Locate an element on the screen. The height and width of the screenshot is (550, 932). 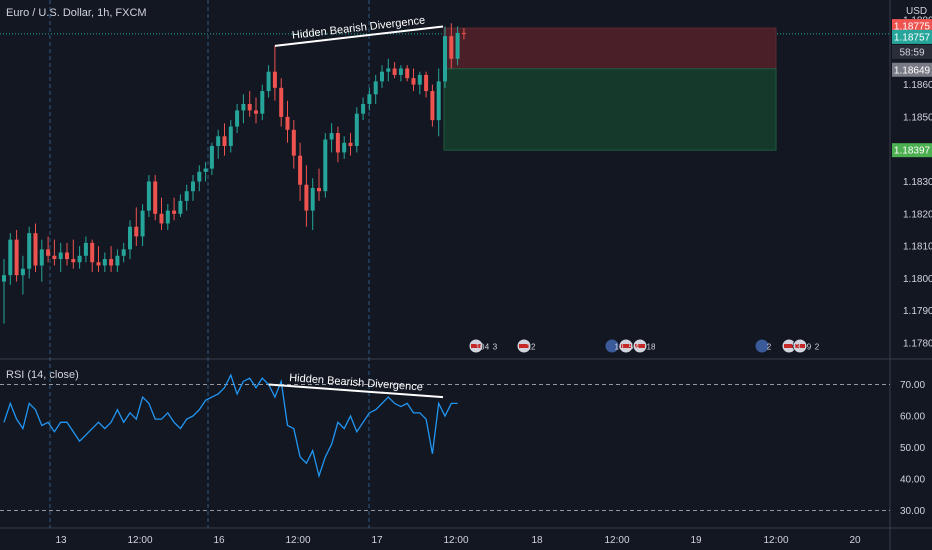
y-tick-label: 1.18000 is located at coordinates (917, 279).